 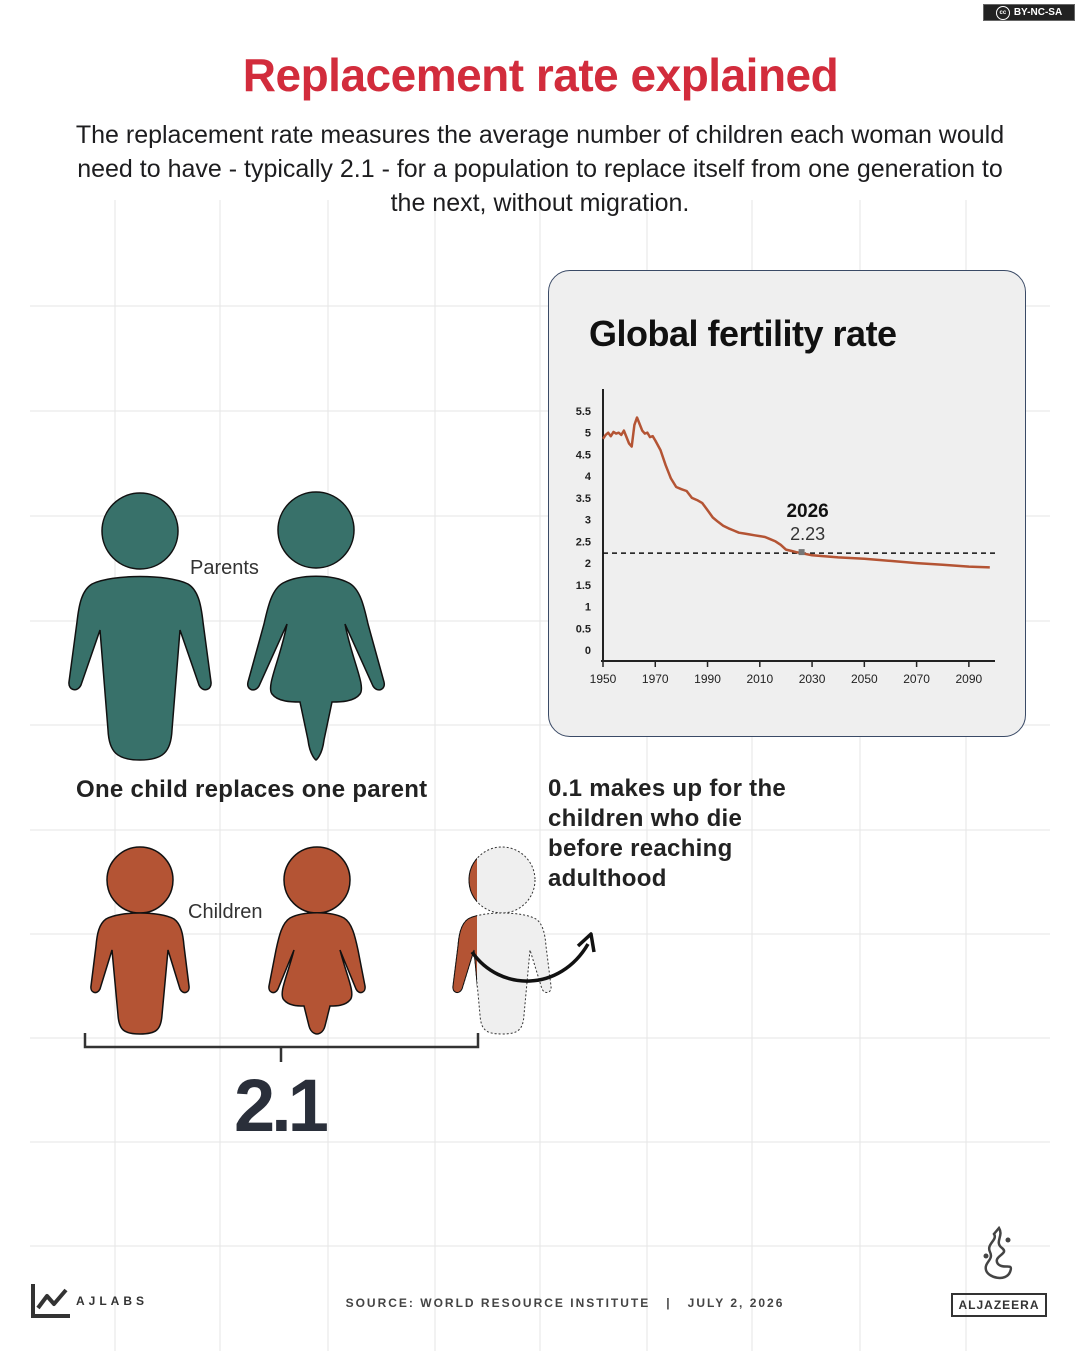 I want to click on y-tick-label: 2.5, so click(x=583, y=542).